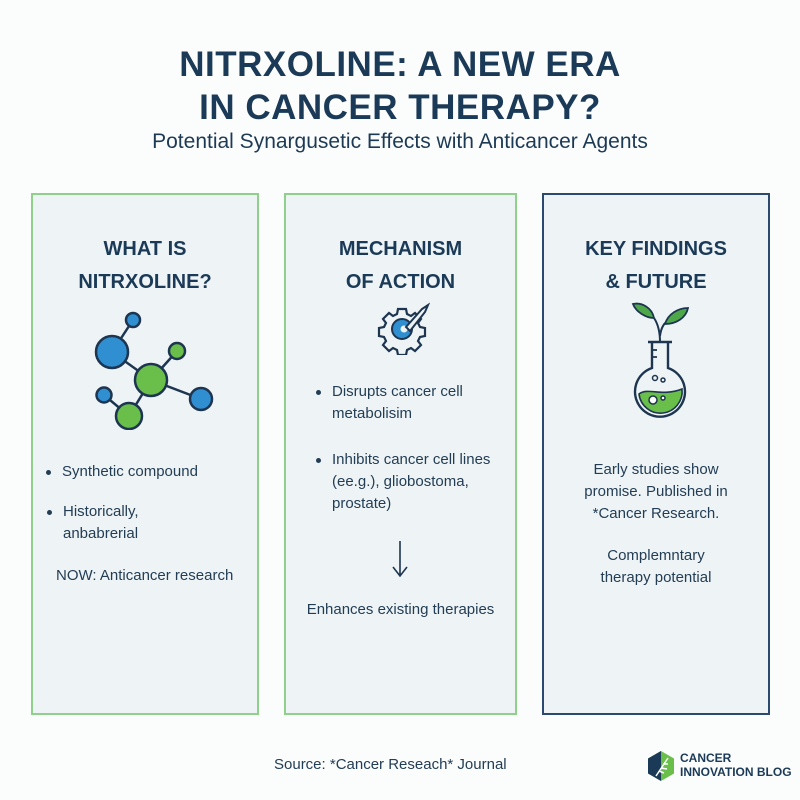  I want to click on gear-icon, so click(403, 328).